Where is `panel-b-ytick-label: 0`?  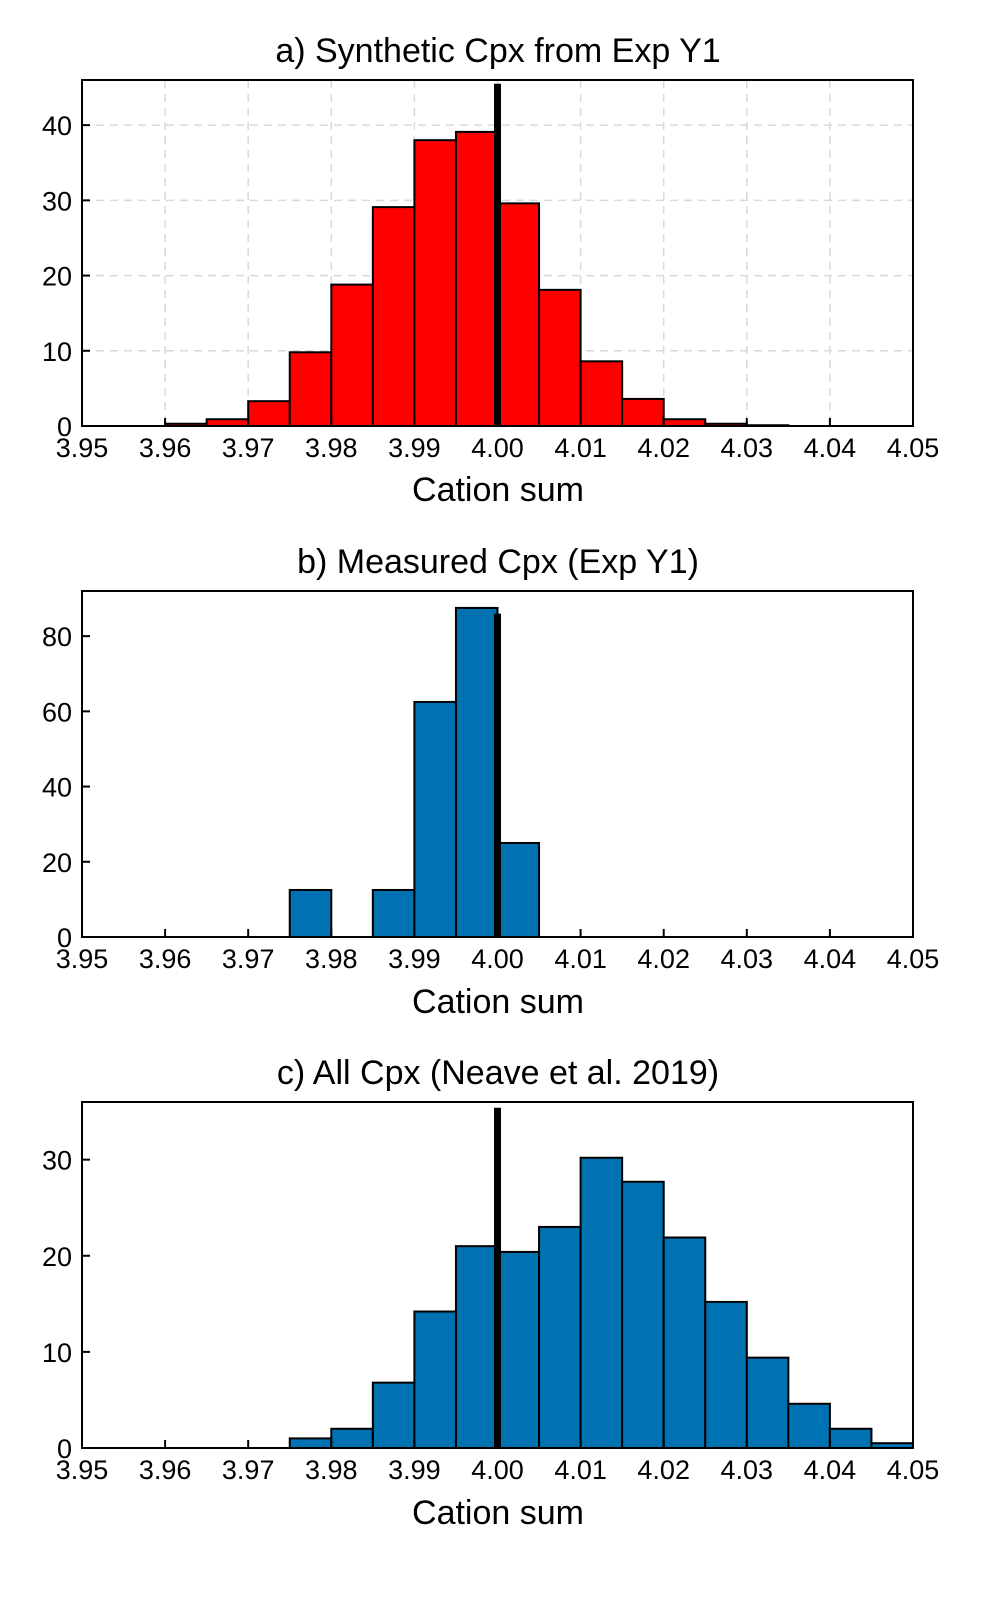 panel-b-ytick-label: 0 is located at coordinates (64, 938).